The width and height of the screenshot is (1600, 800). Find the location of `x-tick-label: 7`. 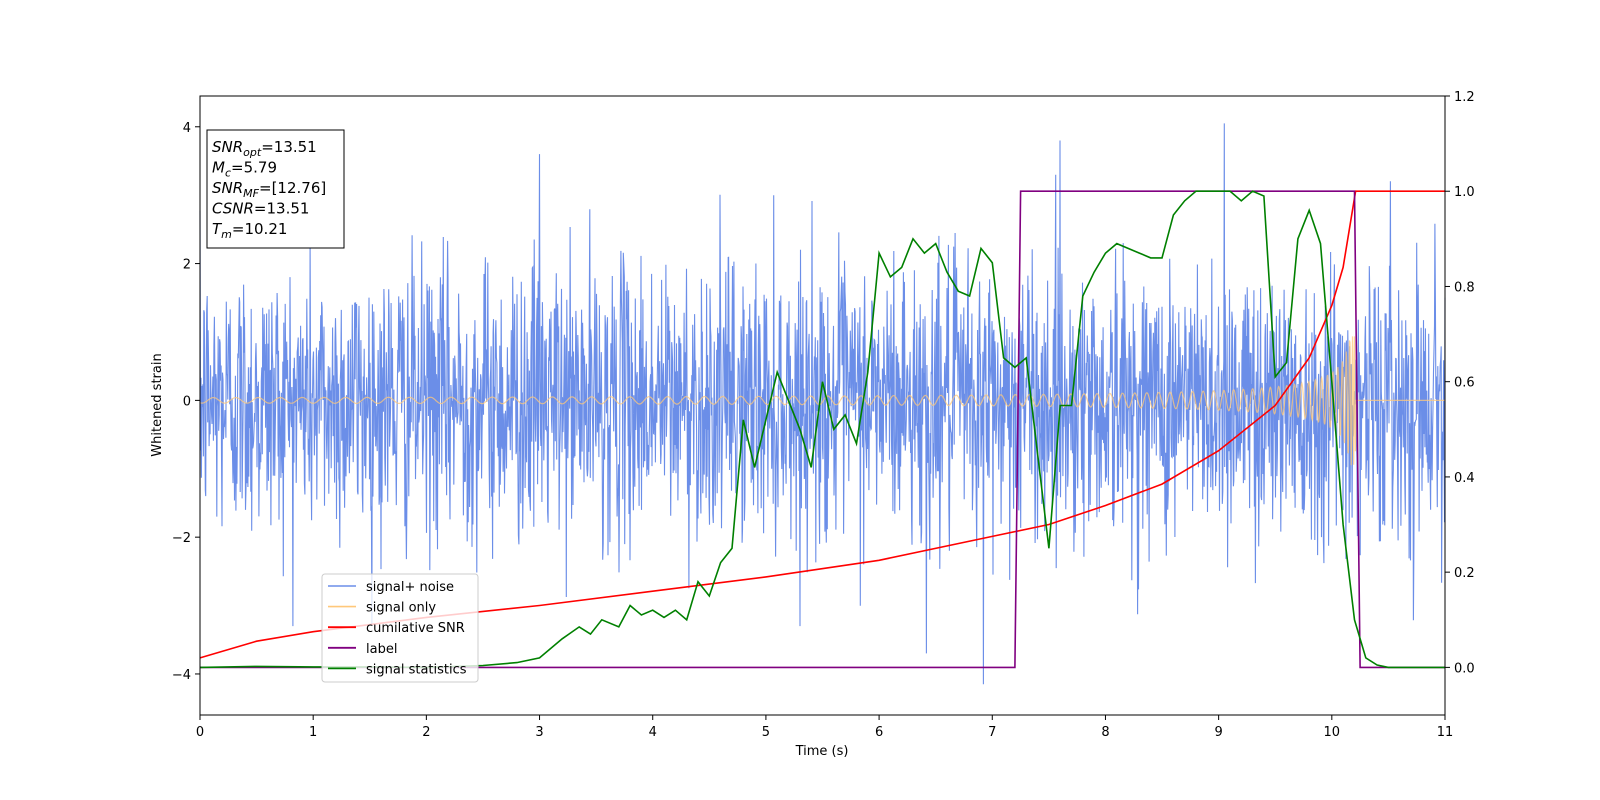

x-tick-label: 7 is located at coordinates (992, 732).